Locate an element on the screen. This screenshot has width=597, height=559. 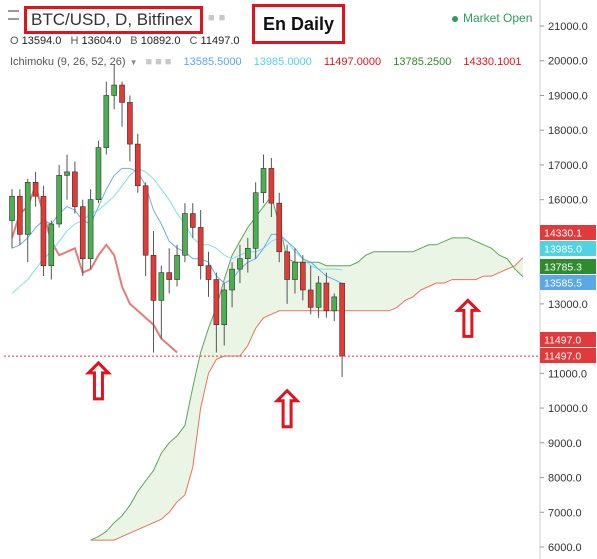
y-tick-label: 13000.0 is located at coordinates (568, 305).